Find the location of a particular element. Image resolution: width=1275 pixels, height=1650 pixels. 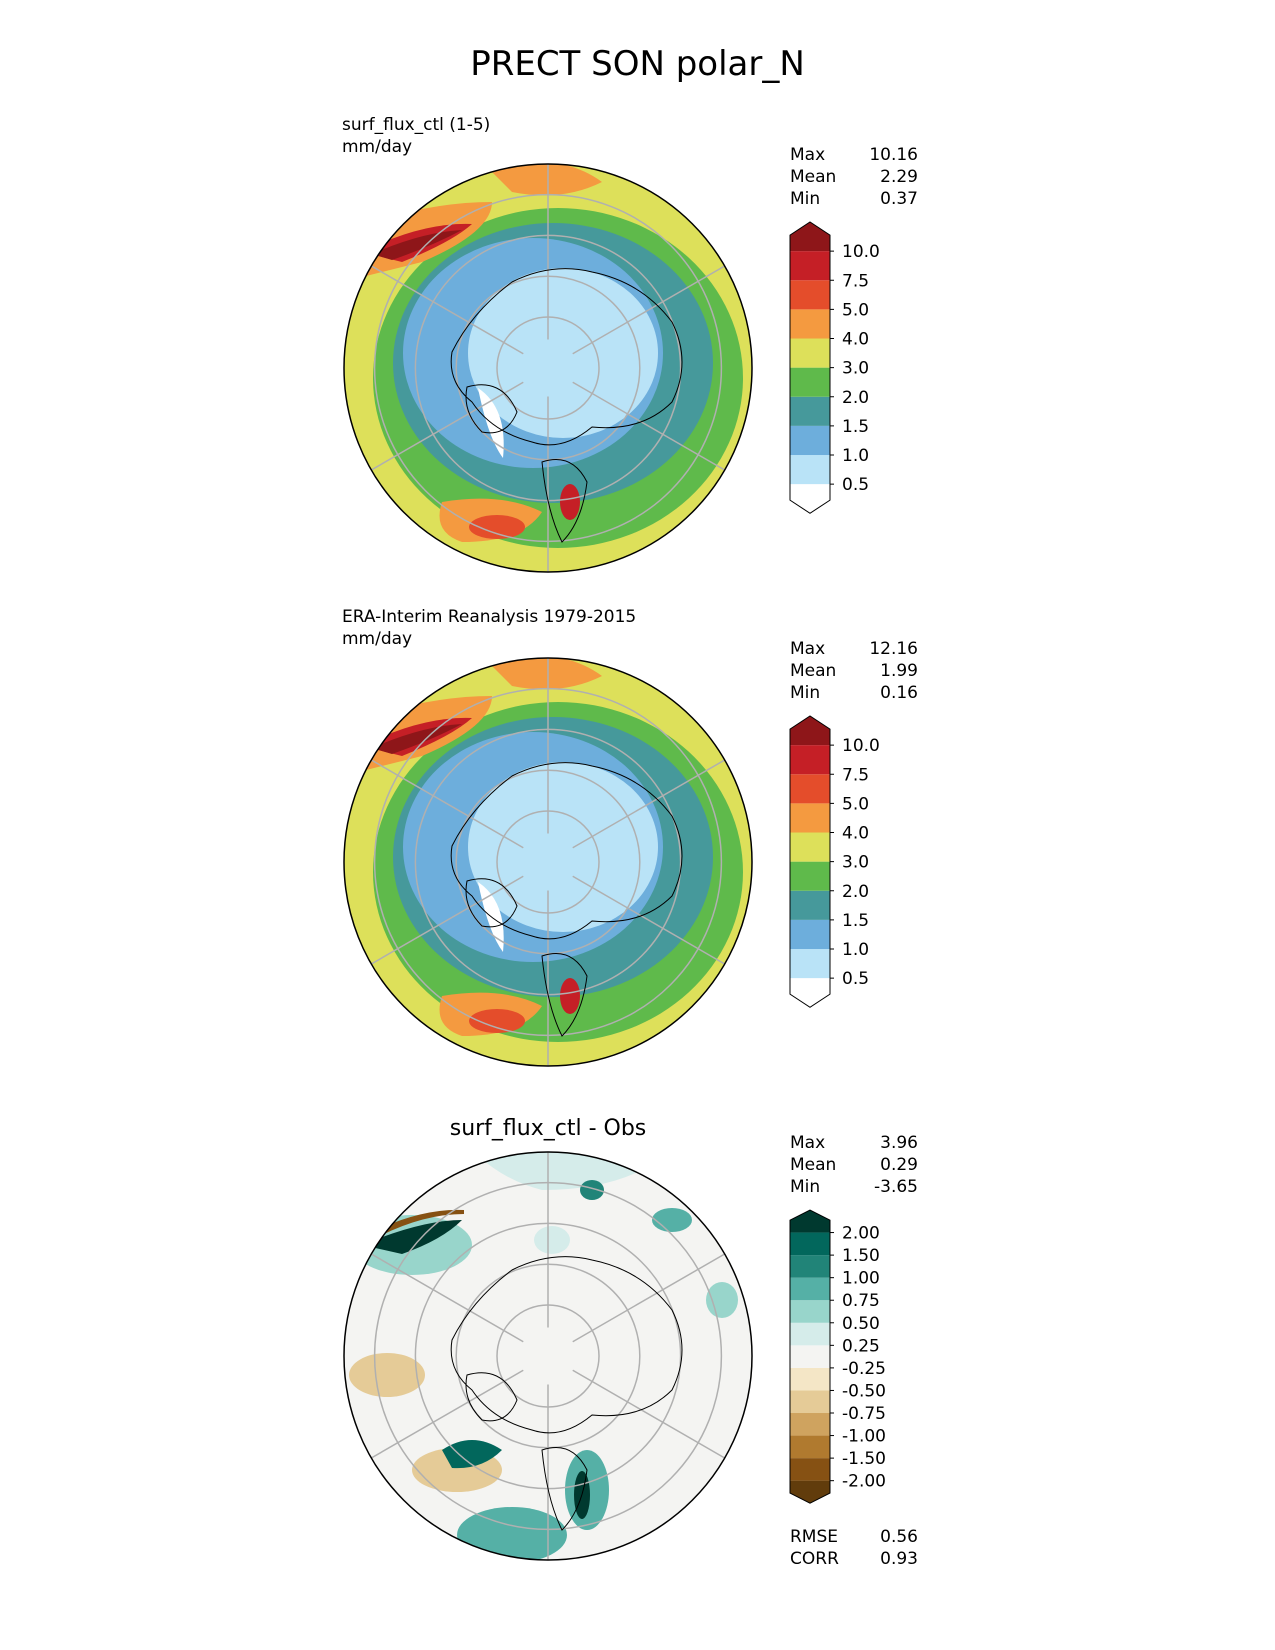

figure-title: PRECT SON polar_N is located at coordinates (637, 64).